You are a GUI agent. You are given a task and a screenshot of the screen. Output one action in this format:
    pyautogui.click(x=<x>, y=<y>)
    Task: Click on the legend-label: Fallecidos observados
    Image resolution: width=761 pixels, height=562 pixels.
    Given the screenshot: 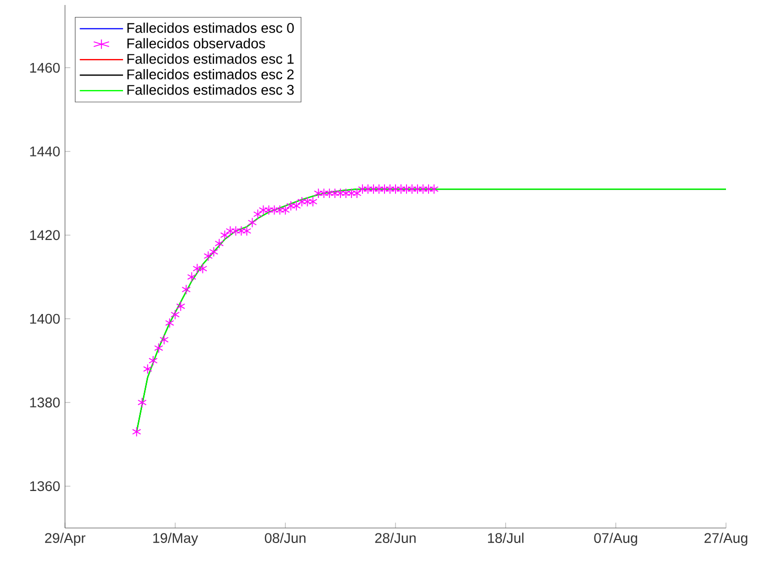 What is the action you would take?
    pyautogui.click(x=196, y=43)
    